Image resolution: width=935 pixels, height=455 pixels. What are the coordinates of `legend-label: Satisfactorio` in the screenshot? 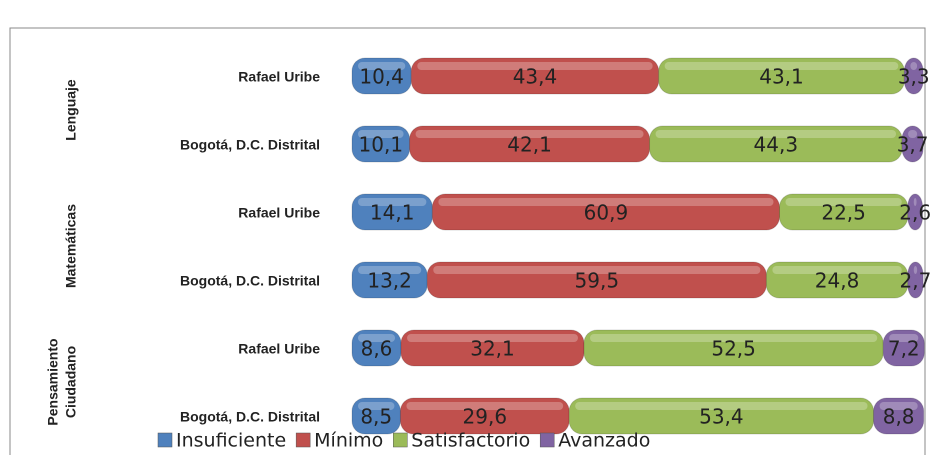 It's located at (470, 441).